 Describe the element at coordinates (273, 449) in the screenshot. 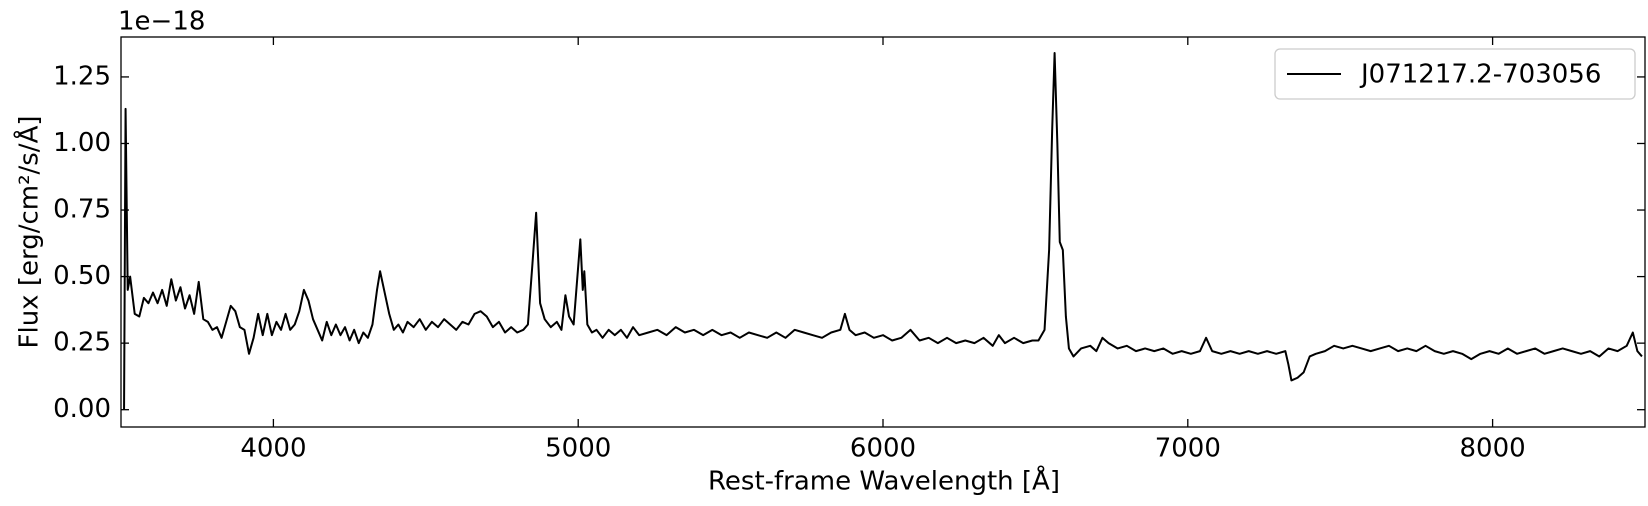

I see `x-tick-label: 4000` at that location.